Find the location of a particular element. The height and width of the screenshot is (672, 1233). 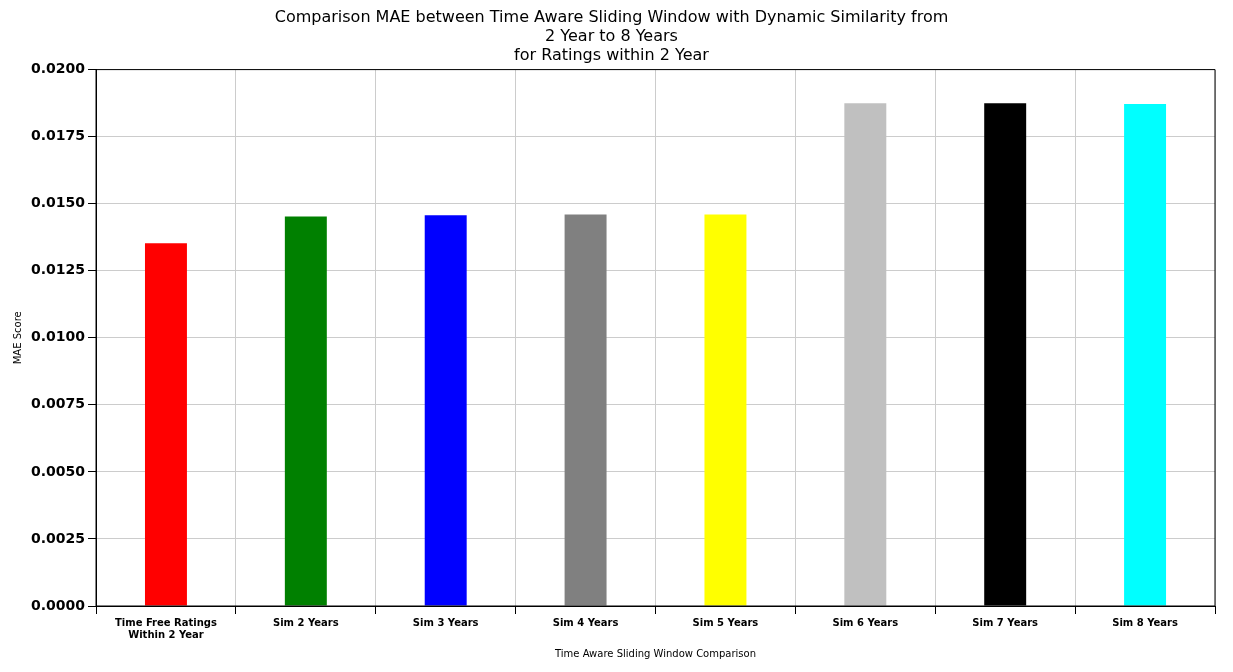

y-tick-label: 0.0000 is located at coordinates (58, 604).